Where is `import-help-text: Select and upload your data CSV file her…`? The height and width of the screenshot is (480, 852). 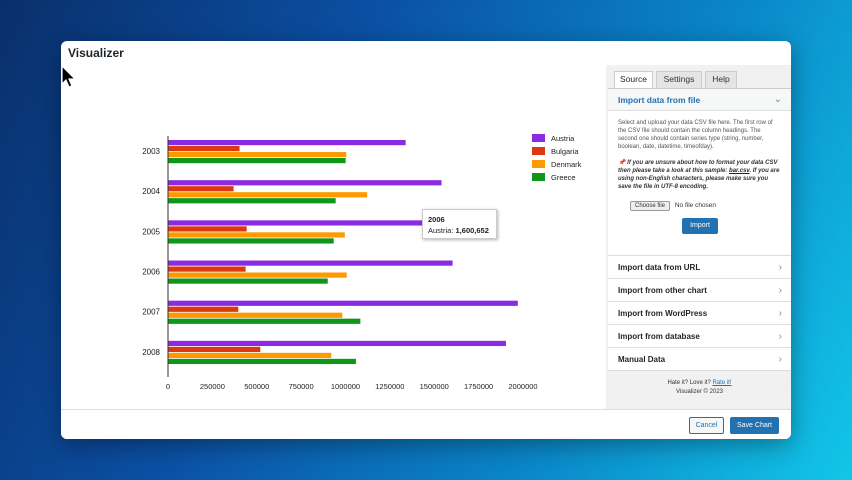 import-help-text: Select and upload your data CSV file her… is located at coordinates (695, 135).